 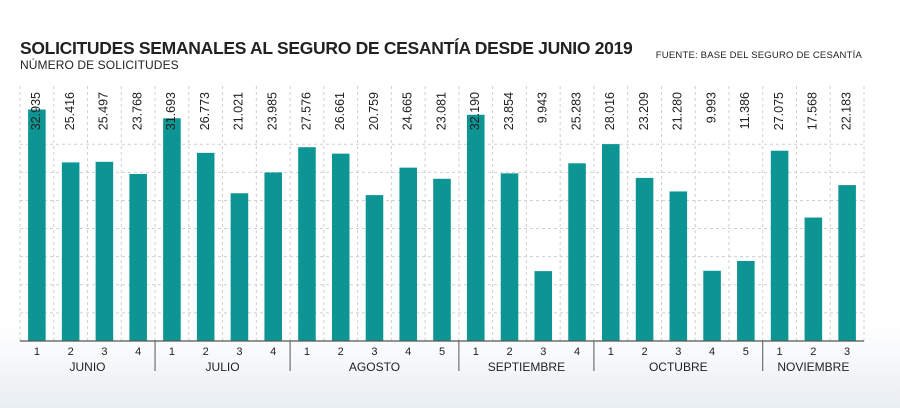 I want to click on value-label: 28.016, so click(x=610, y=111).